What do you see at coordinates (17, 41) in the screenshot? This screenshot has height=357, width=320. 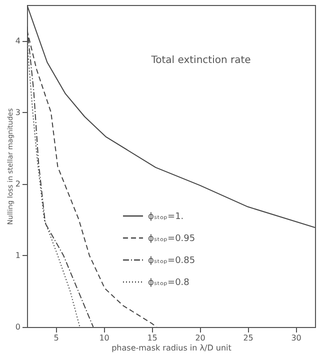 I see `y-tick-label: 4` at bounding box center [17, 41].